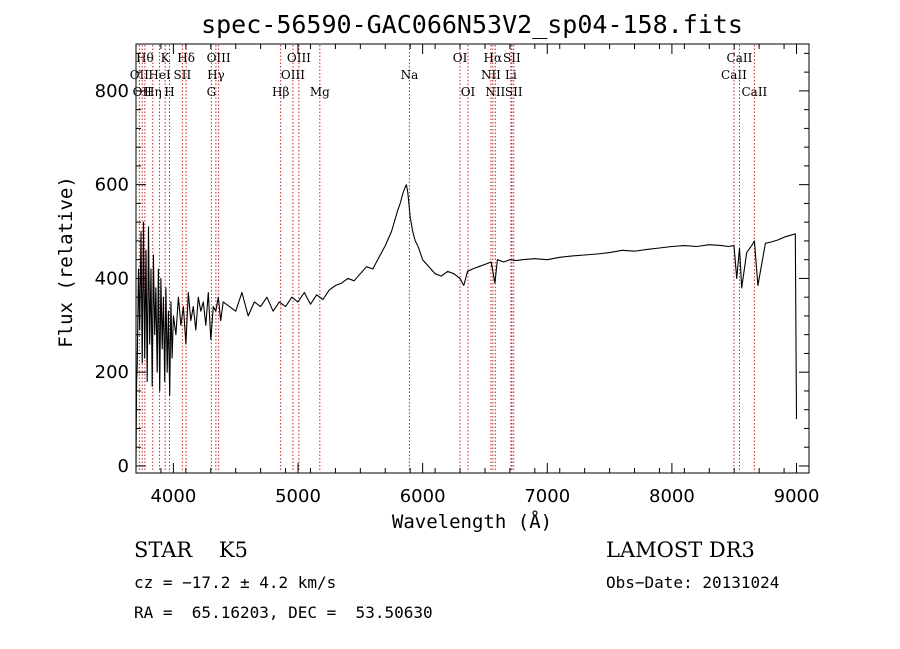 Image resolution: width=900 pixels, height=649 pixels. Describe the element at coordinates (672, 496) in the screenshot. I see `x-tick-label: 8000` at that location.